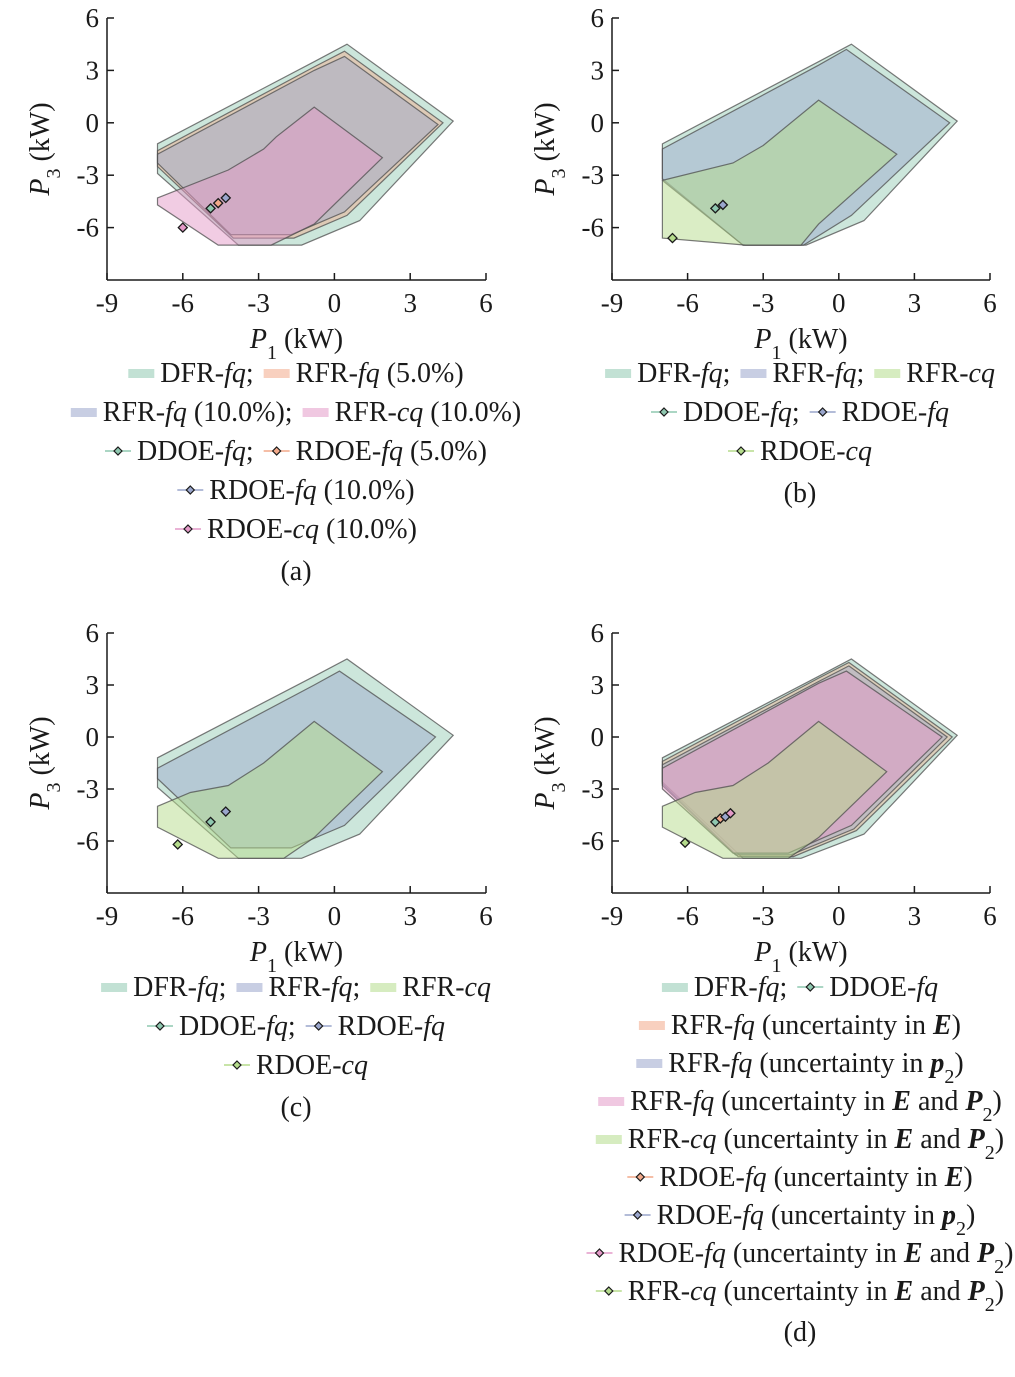 The height and width of the screenshot is (1377, 1015). I want to click on legend-label: RDOE-fq (10.0%), so click(311, 490).